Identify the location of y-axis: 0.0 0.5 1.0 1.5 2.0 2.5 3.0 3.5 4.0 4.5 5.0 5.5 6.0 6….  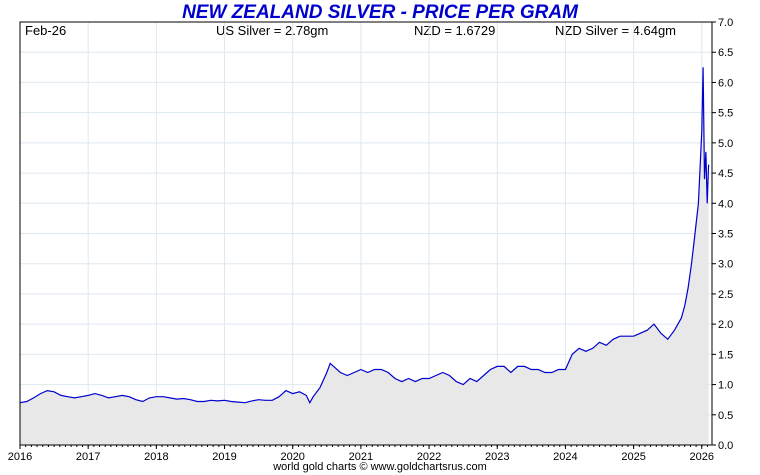
(722, 234).